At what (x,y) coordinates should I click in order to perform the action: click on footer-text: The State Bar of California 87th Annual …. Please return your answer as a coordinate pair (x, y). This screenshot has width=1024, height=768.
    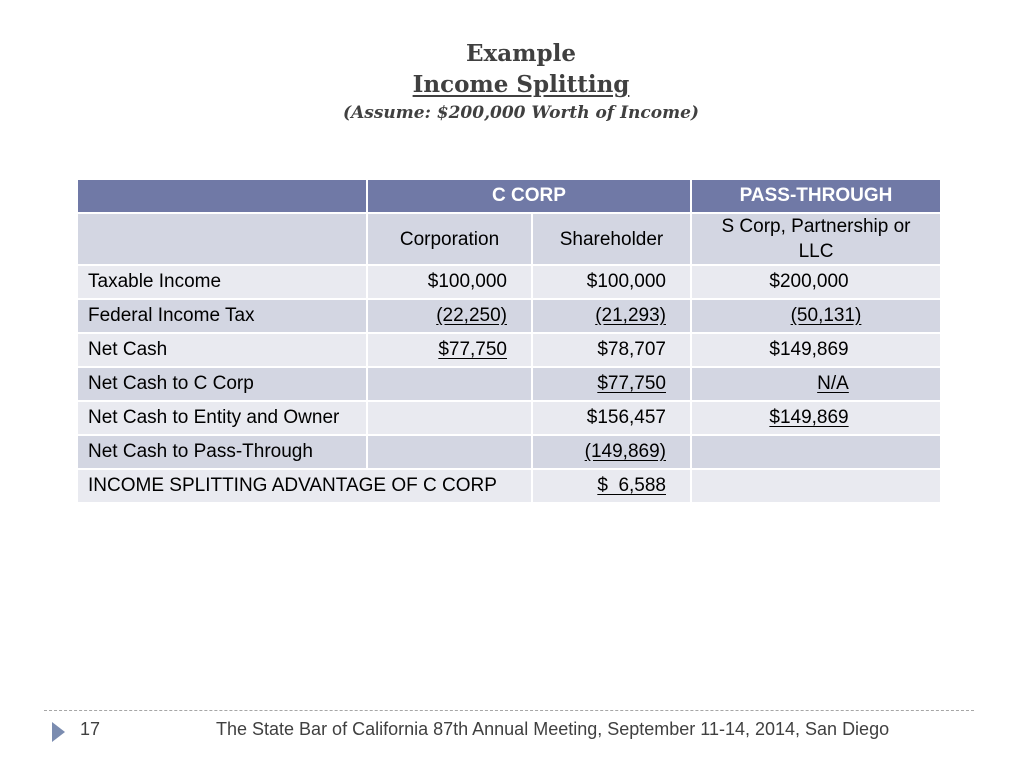
    Looking at the image, I should click on (553, 729).